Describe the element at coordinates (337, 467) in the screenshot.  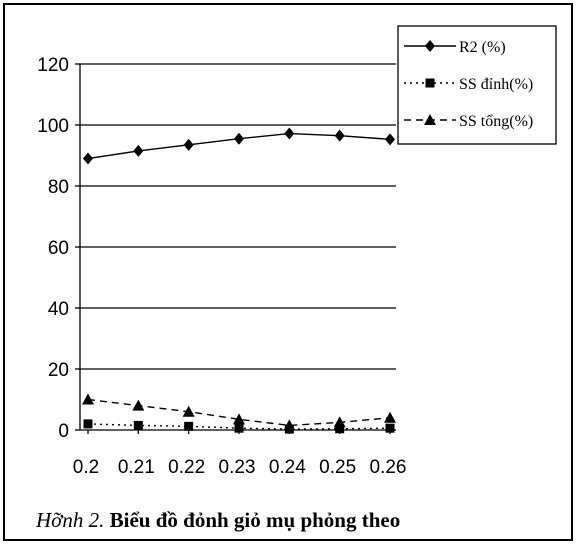
I see `x-tick-label-5: 0.25` at that location.